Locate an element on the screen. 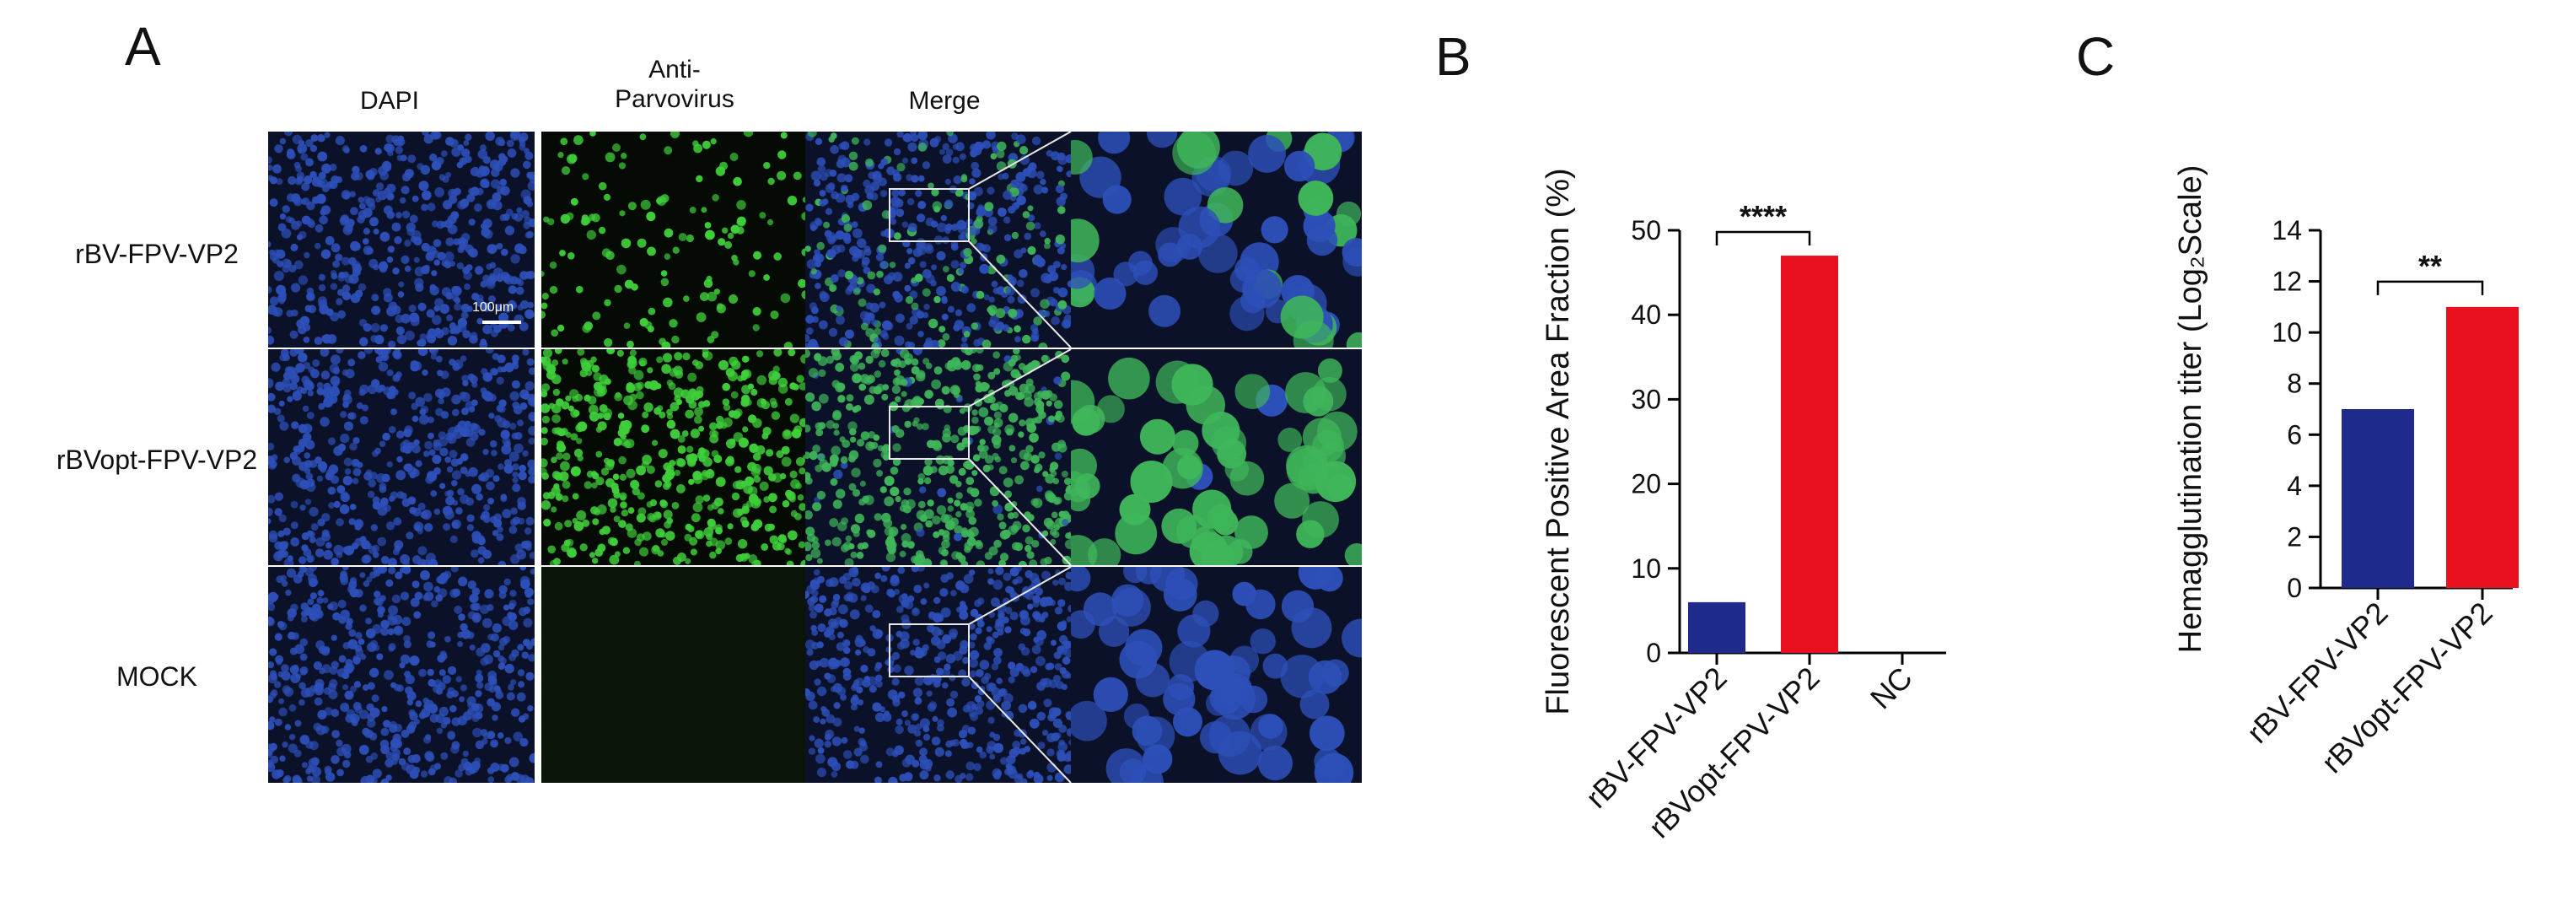  row-header-rbv: rBV-FPV-VP2 is located at coordinates (157, 254).